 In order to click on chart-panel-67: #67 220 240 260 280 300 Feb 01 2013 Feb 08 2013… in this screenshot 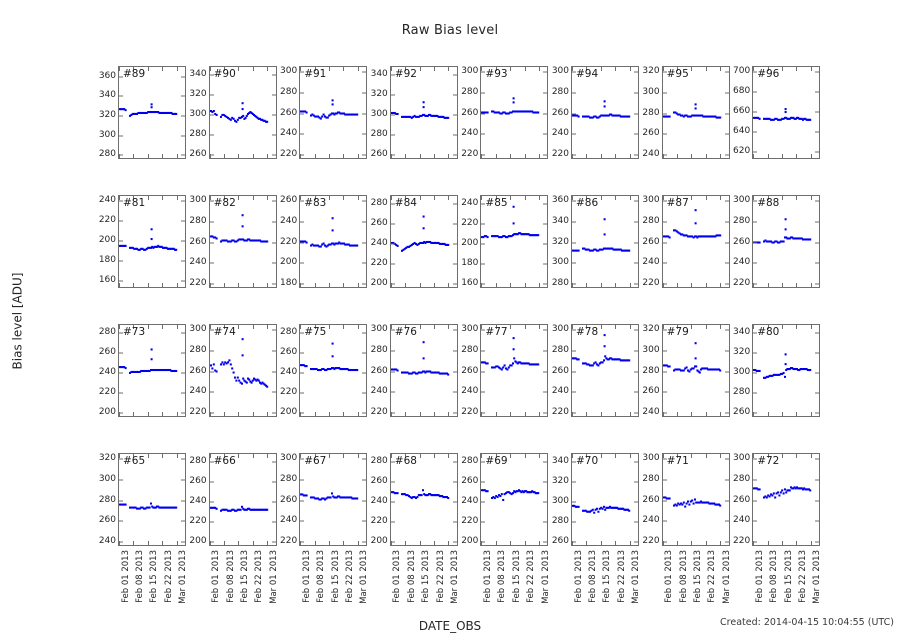, I will do `click(324, 528)`.